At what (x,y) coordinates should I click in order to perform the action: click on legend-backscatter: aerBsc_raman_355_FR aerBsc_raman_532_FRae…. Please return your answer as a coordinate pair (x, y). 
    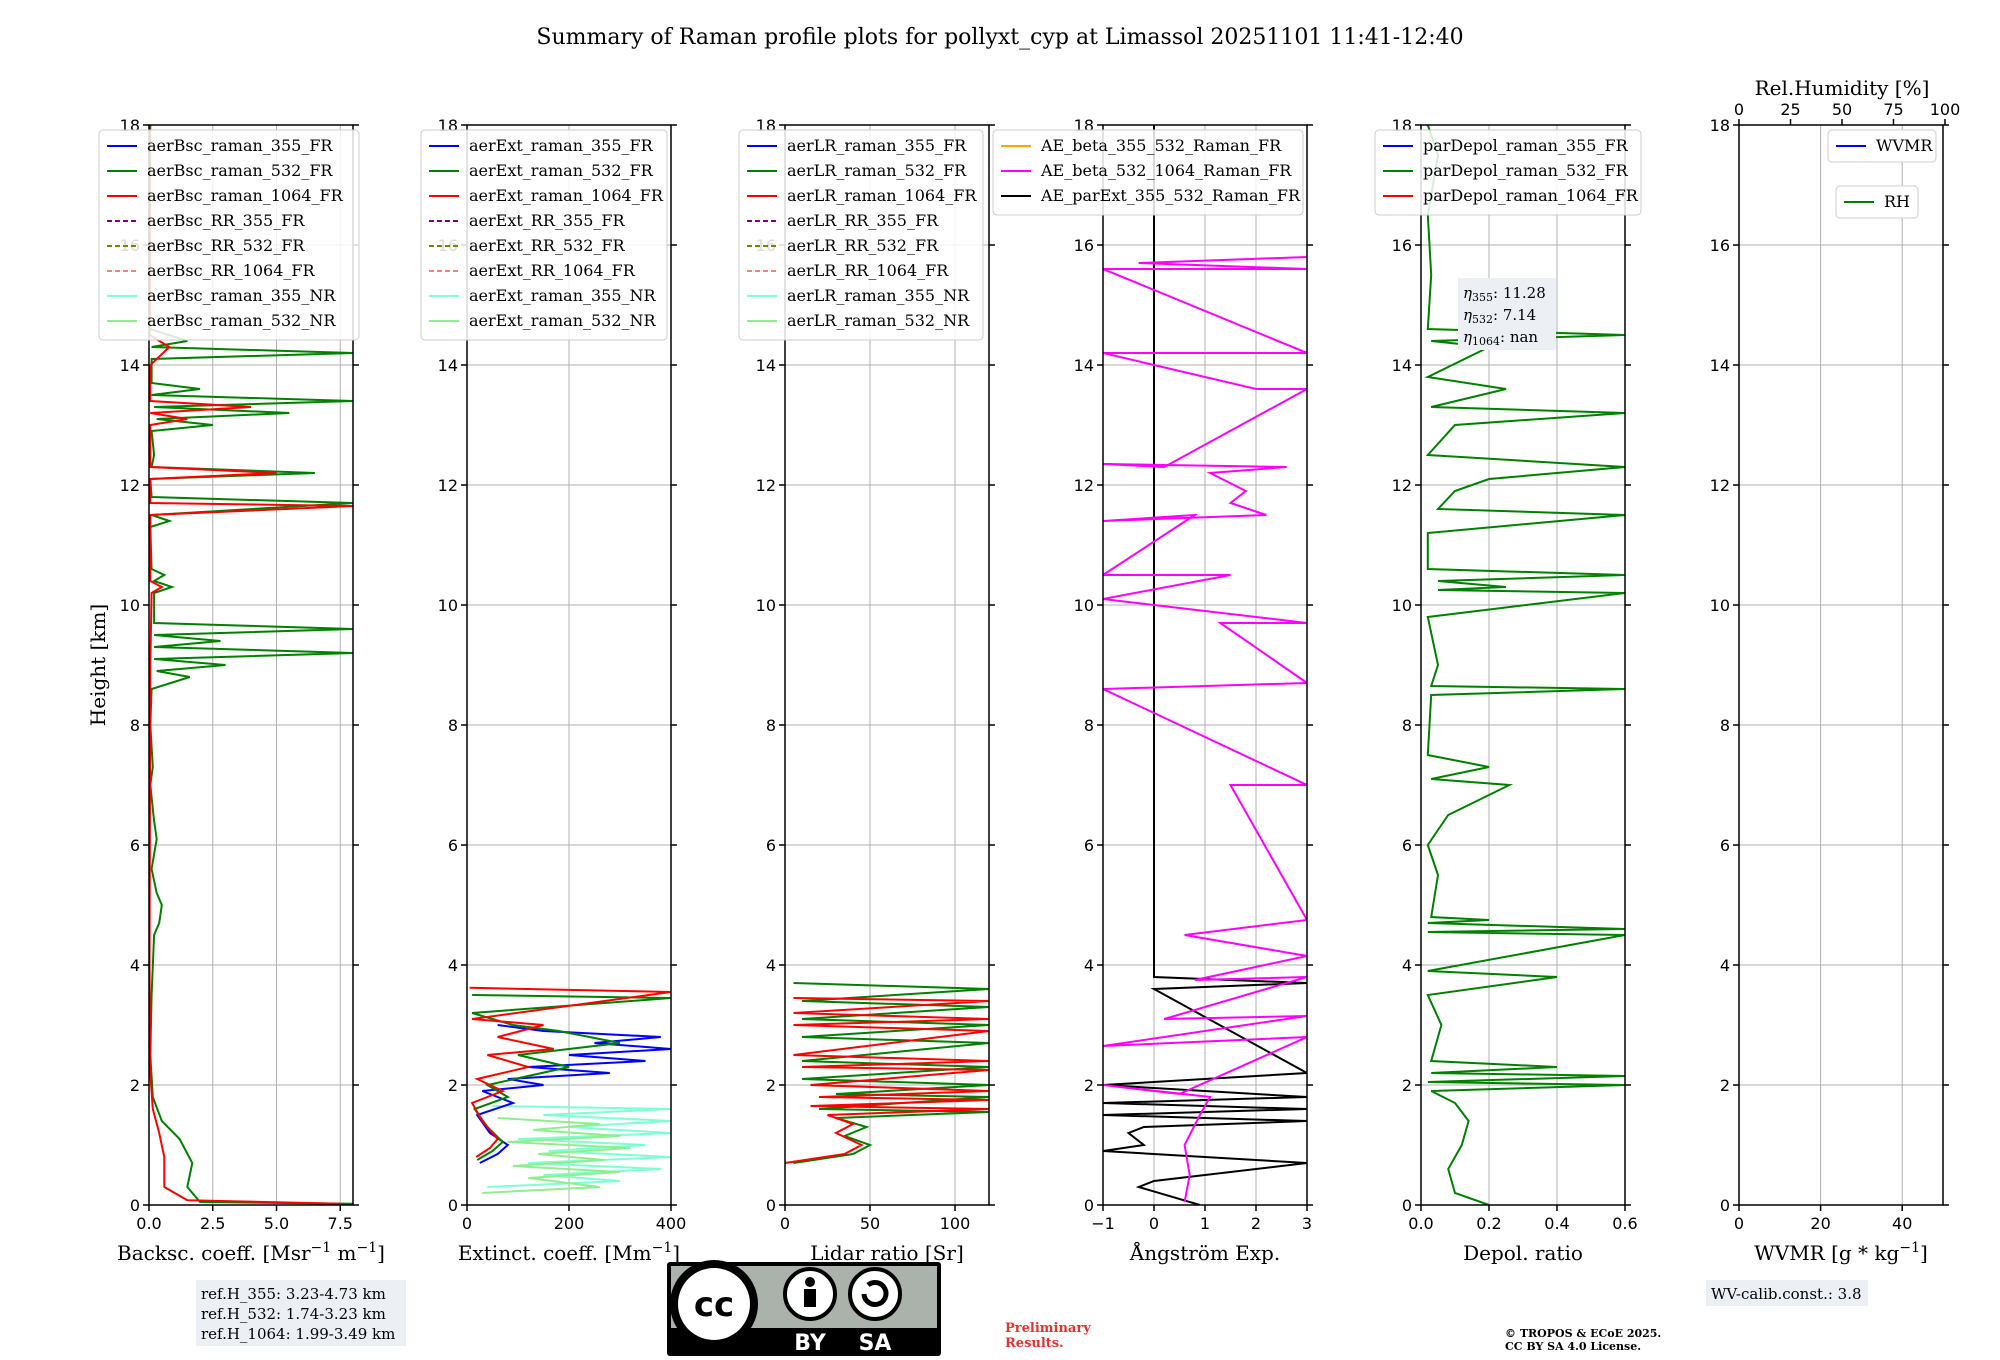
    Looking at the image, I should click on (229, 235).